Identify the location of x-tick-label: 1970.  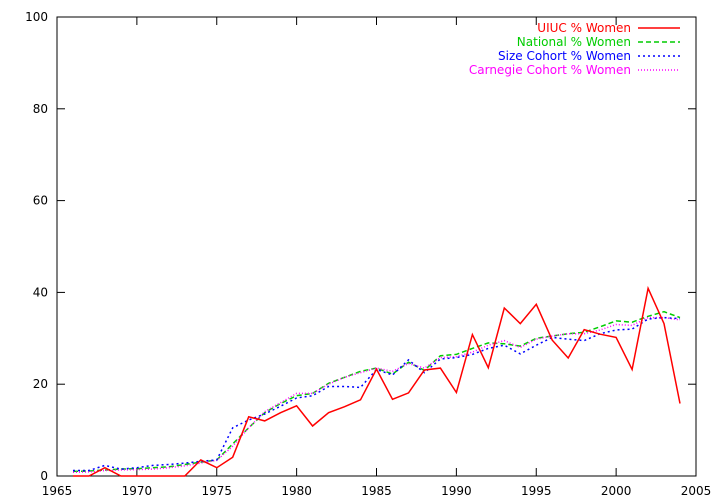
(137, 491).